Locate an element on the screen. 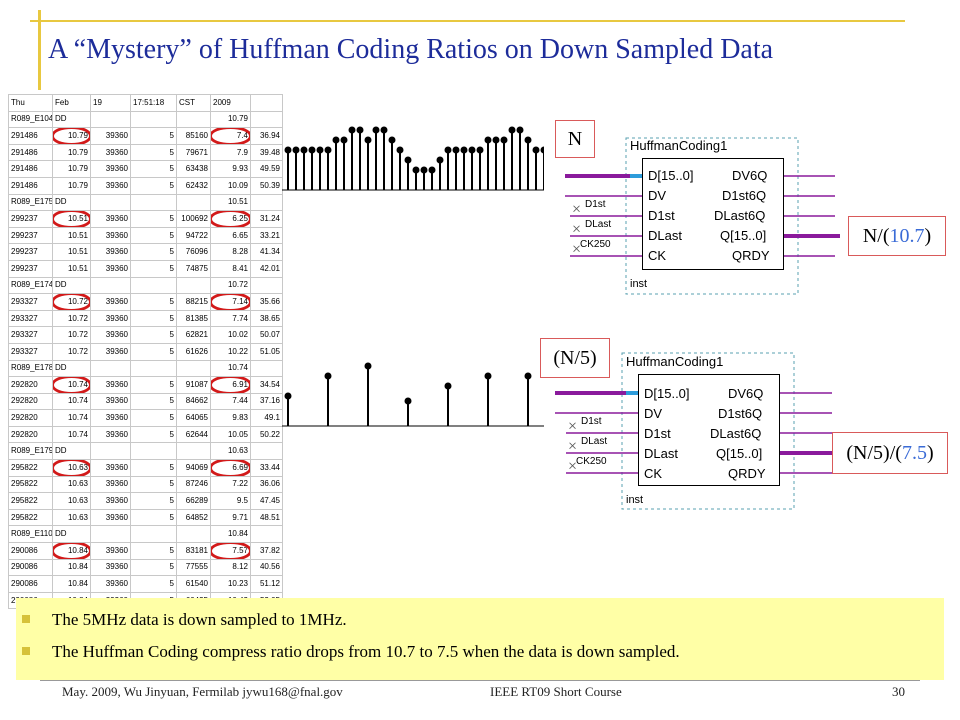  table-row: 295822 10.63 39360 5 94069 6.69 33.44 is located at coordinates (145, 468).